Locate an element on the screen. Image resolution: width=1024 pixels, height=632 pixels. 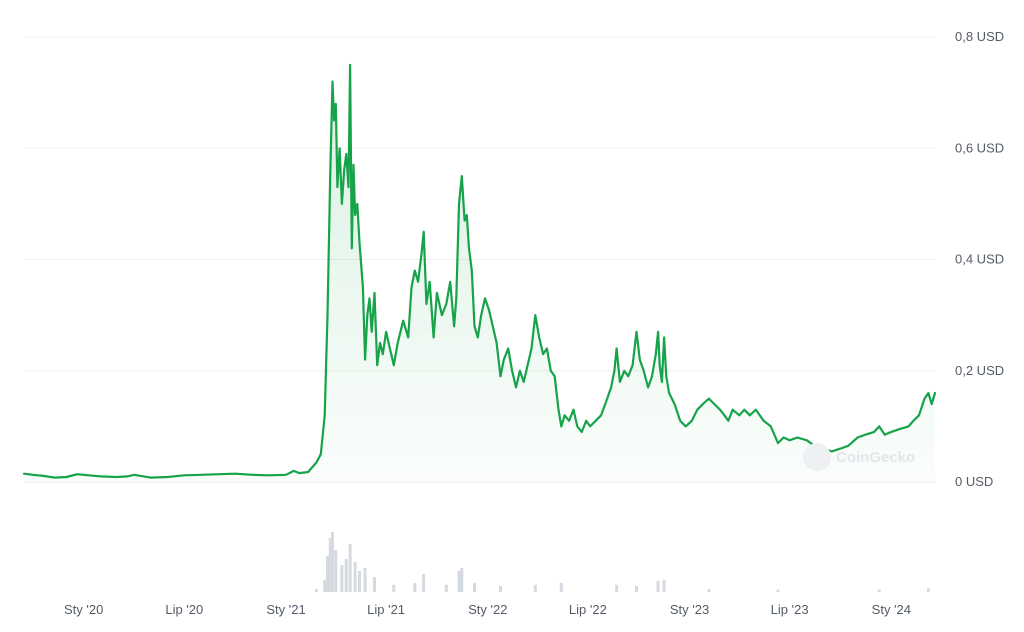
x-tick-label: Lip '22 is located at coordinates (588, 609).